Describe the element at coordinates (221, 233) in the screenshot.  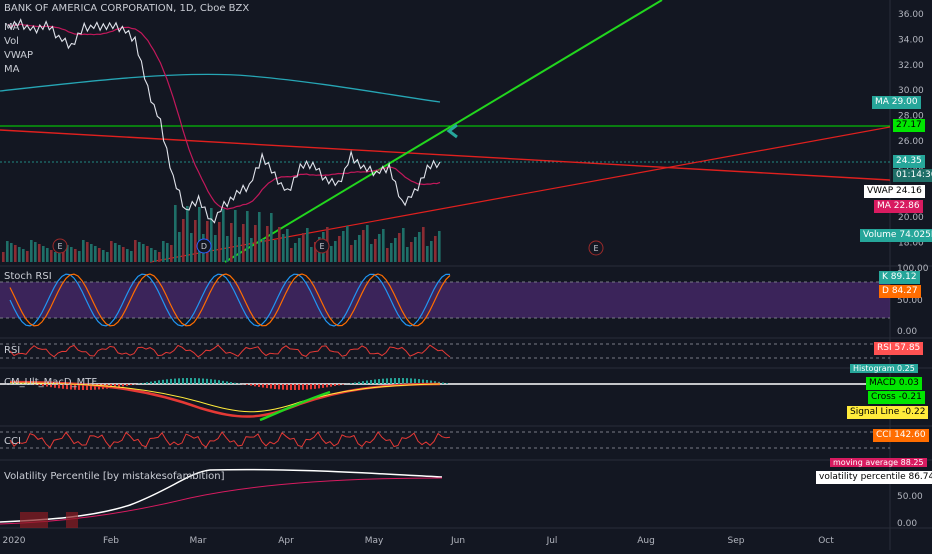
I see `volume-bars` at that location.